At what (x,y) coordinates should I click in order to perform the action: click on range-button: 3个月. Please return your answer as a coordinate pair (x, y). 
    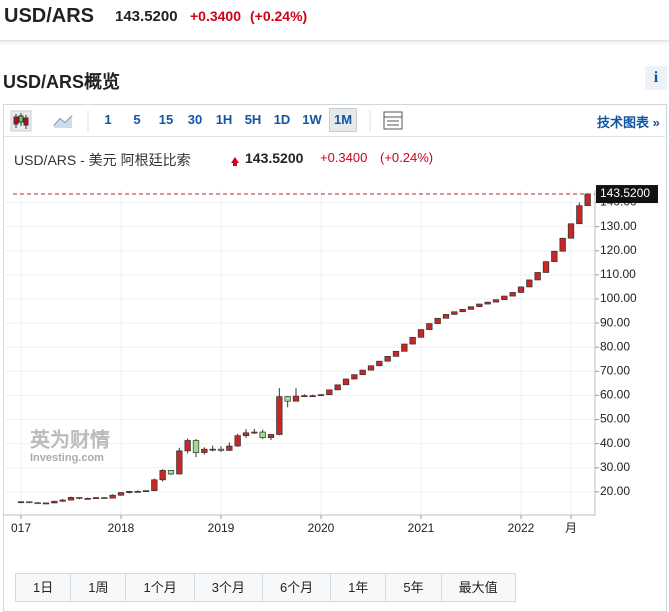
    Looking at the image, I should click on (229, 587).